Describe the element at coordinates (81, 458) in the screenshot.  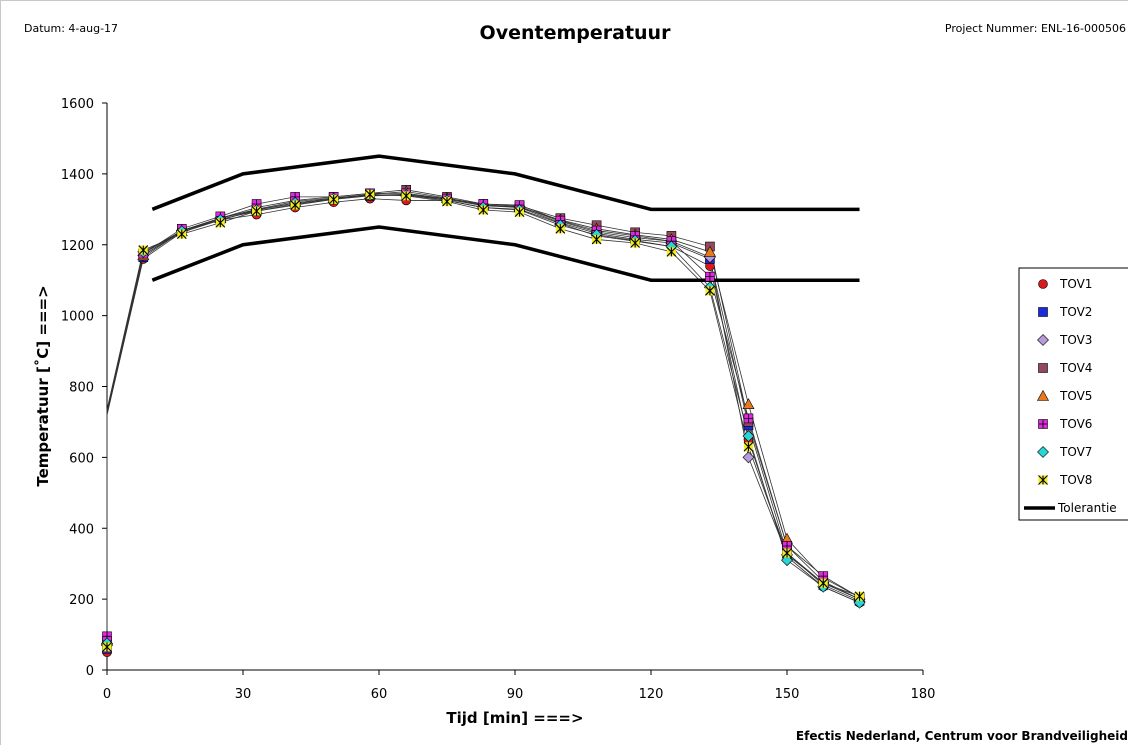
I see `y-tick-label: 600` at that location.